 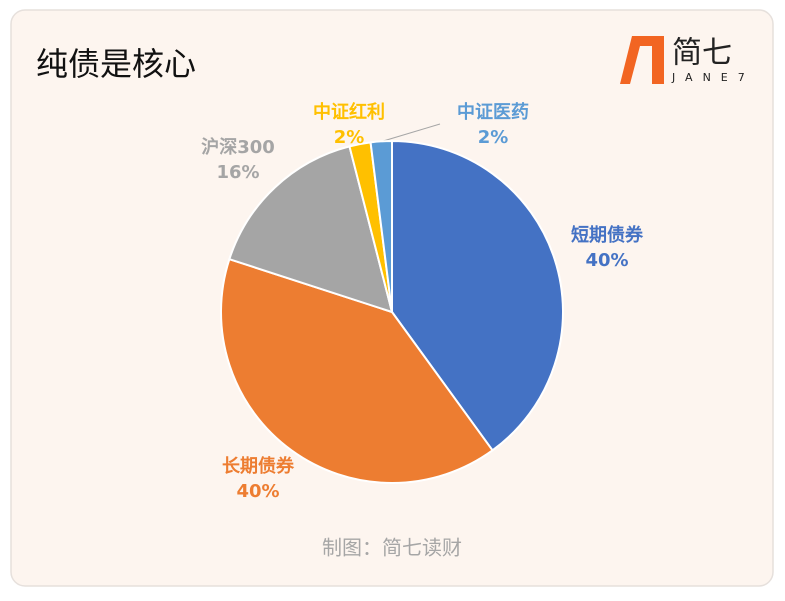 I want to click on logo-subtext: JANE7, so click(x=713, y=77).